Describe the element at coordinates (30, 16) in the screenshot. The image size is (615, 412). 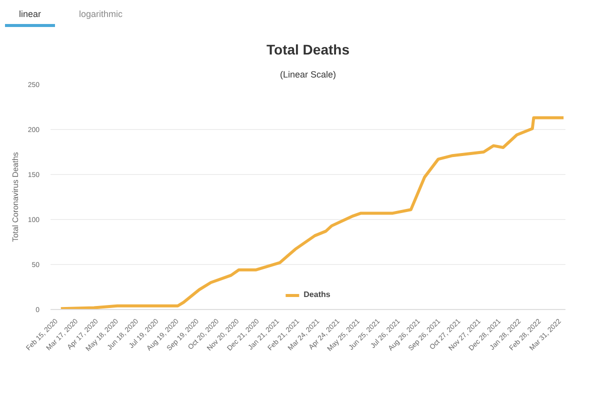
I see `text: linear` at that location.